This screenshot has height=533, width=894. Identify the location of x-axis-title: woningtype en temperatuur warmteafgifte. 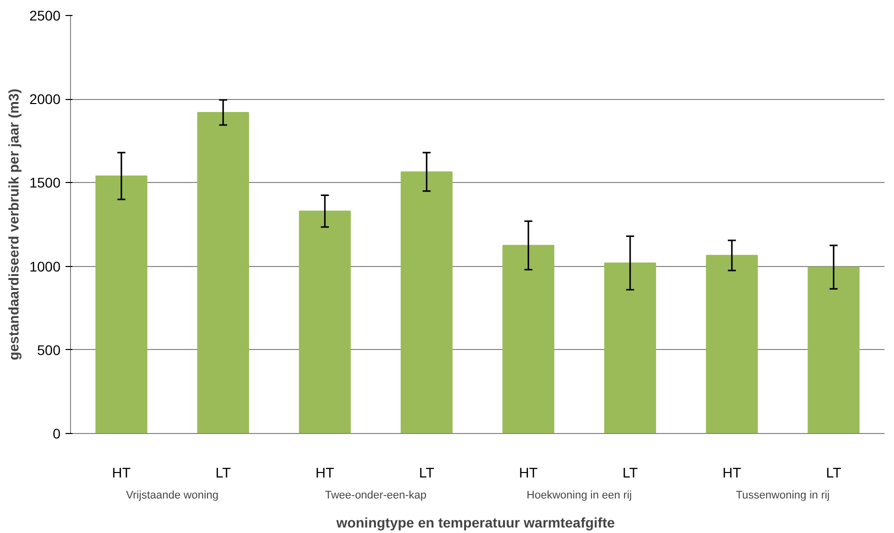
(475, 522).